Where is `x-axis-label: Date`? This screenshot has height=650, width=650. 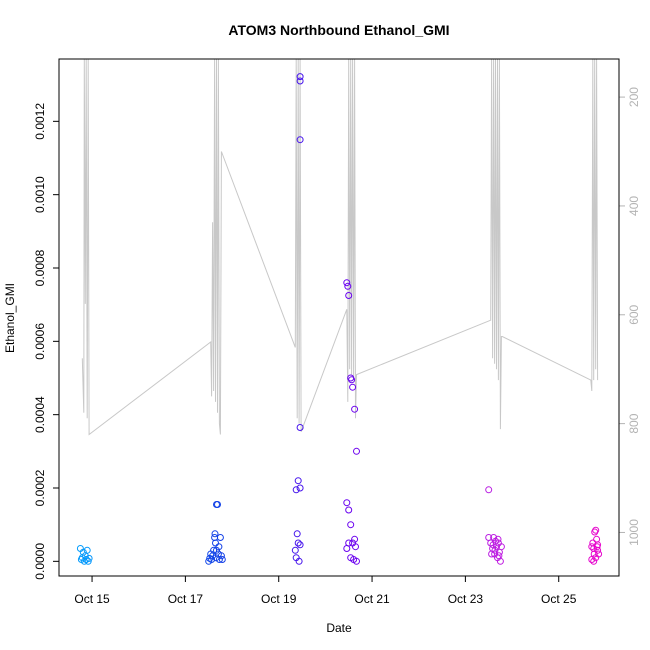
x-axis-label: Date is located at coordinates (339, 628).